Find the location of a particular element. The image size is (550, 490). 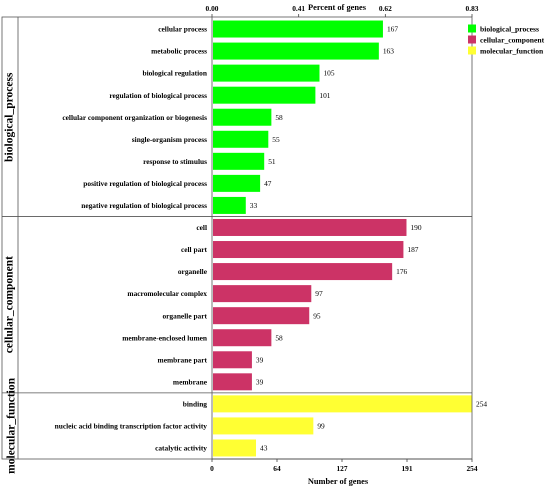

x-tick-label: 0 is located at coordinates (212, 468).